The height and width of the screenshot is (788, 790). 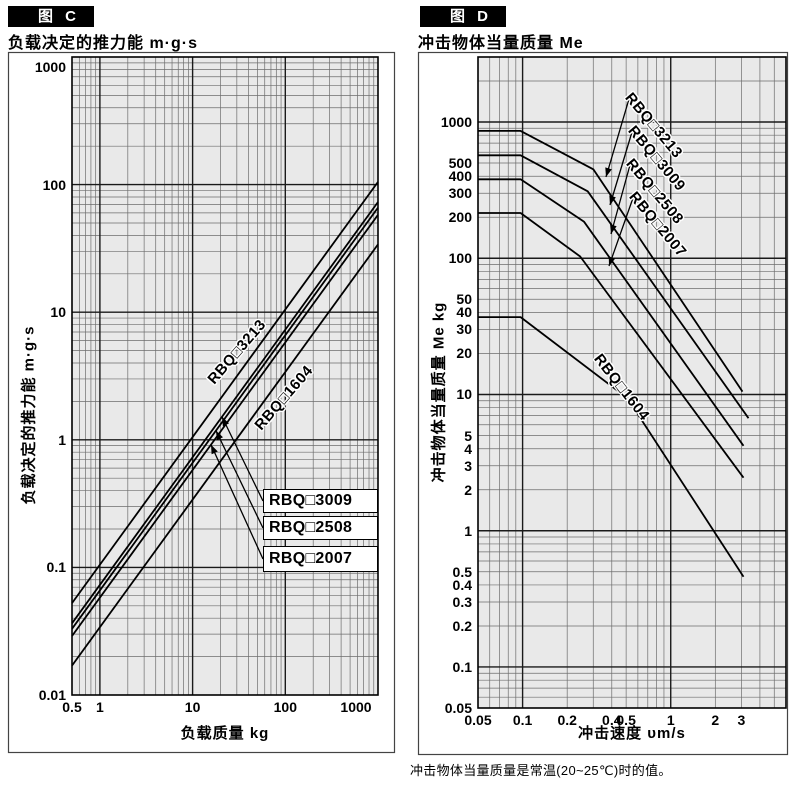 I want to click on fig-d-x-axis-title: 冲击速度 υm/s, so click(x=632, y=733).